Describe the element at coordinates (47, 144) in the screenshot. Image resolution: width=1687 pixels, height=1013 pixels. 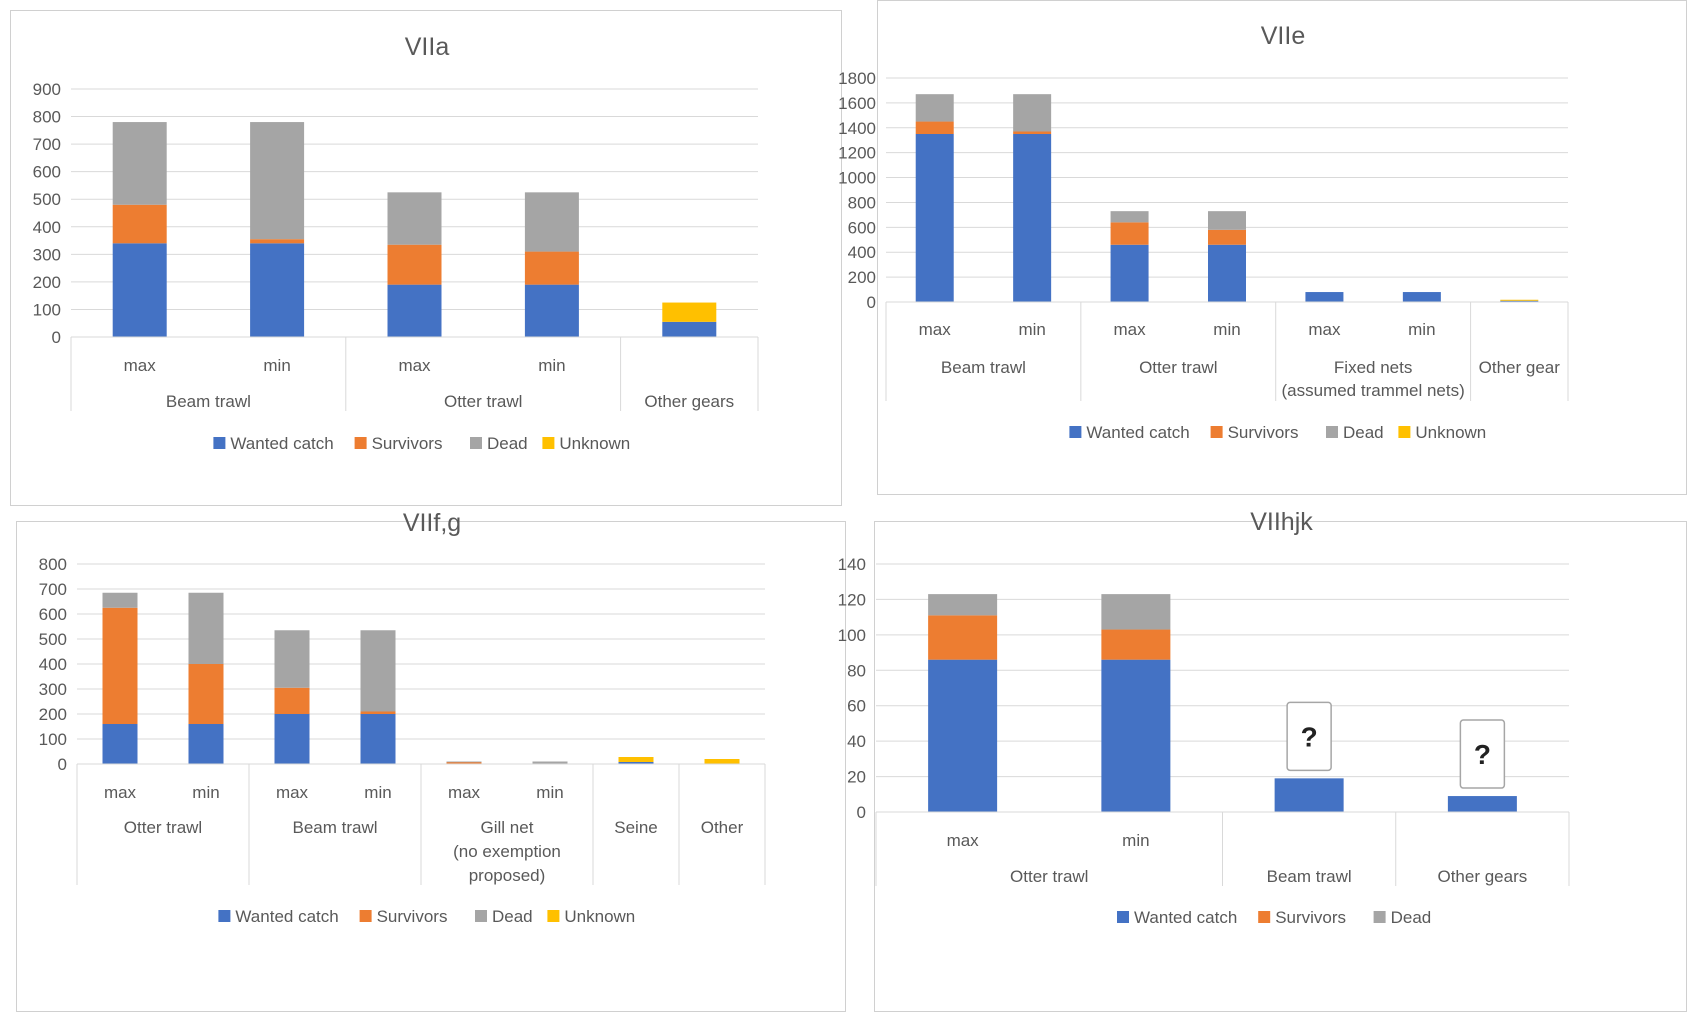
I see `y-tick-label: 700` at that location.